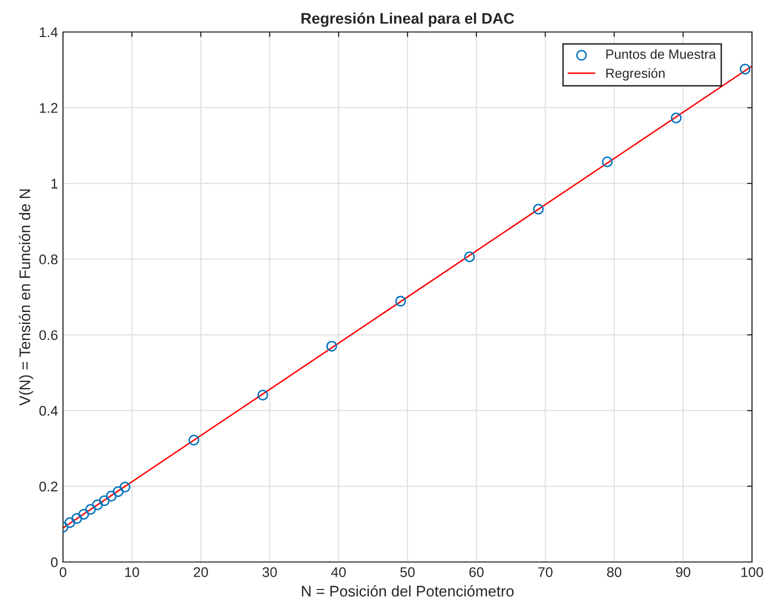 The height and width of the screenshot is (611, 767). I want to click on x-tick-label: 100, so click(752, 572).